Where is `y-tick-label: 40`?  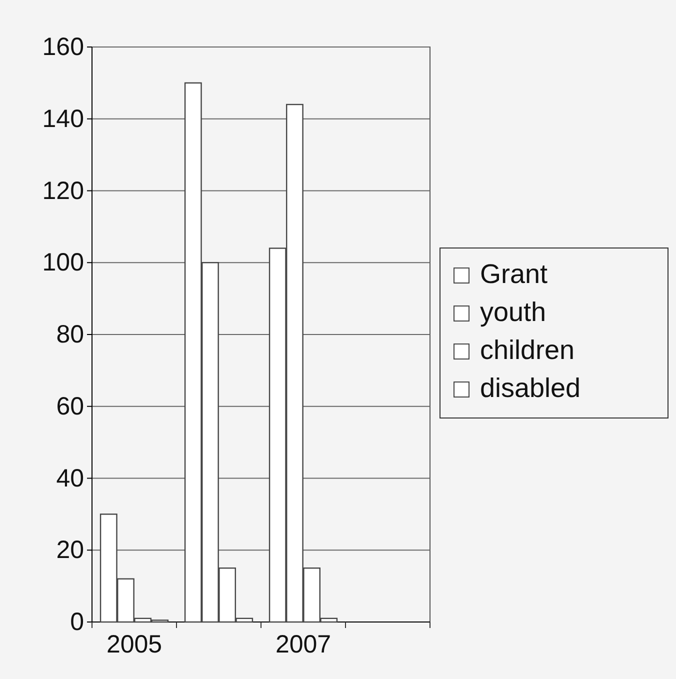 y-tick-label: 40 is located at coordinates (70, 478).